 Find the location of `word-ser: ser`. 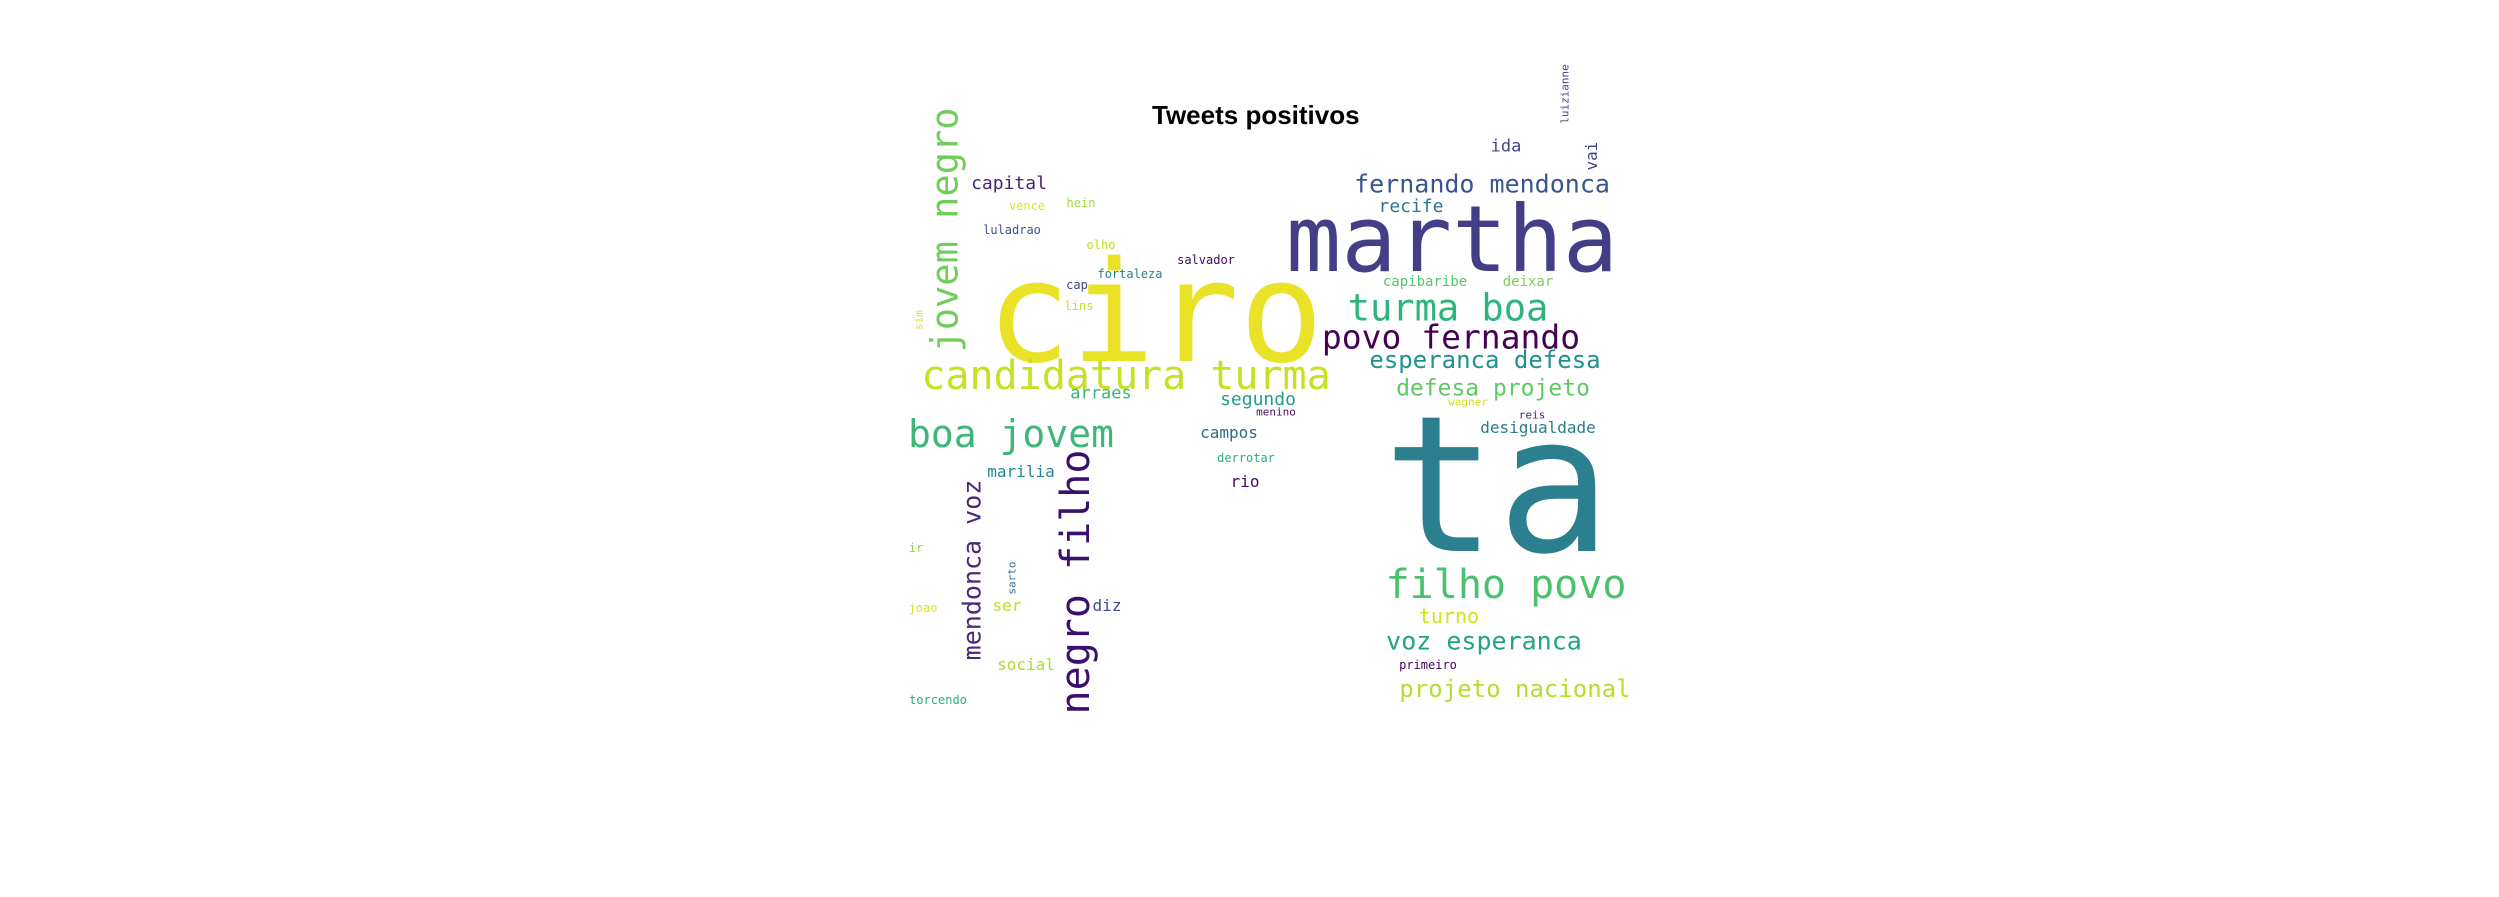

word-ser: ser is located at coordinates (1007, 605).